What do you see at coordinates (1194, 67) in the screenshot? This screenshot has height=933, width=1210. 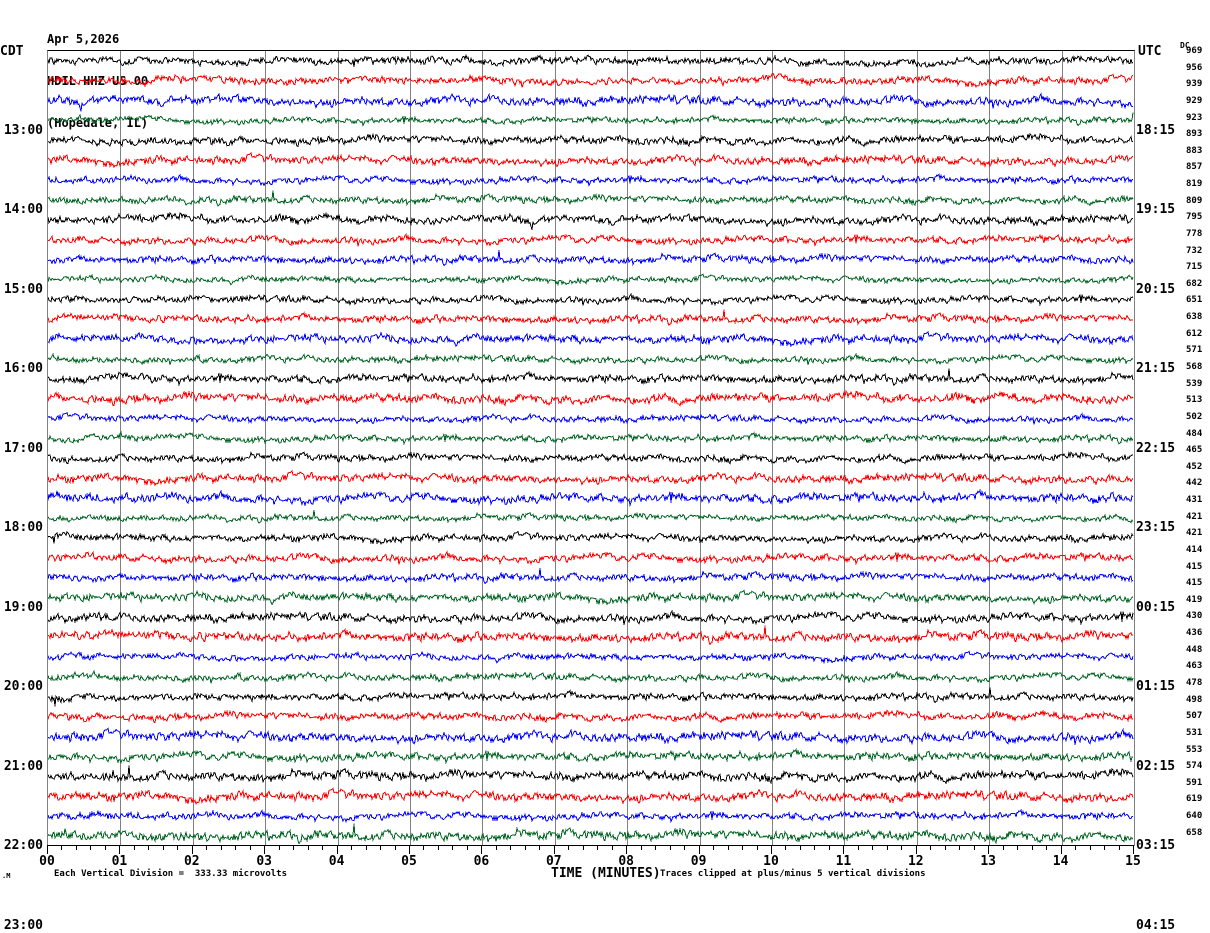 I see `dc-value: 956` at bounding box center [1194, 67].